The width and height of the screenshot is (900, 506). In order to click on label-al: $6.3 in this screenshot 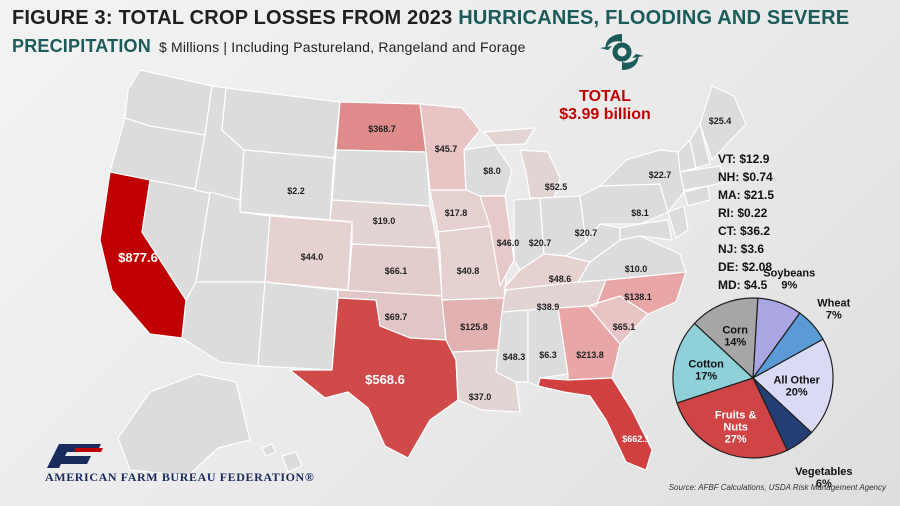, I will do `click(548, 355)`.